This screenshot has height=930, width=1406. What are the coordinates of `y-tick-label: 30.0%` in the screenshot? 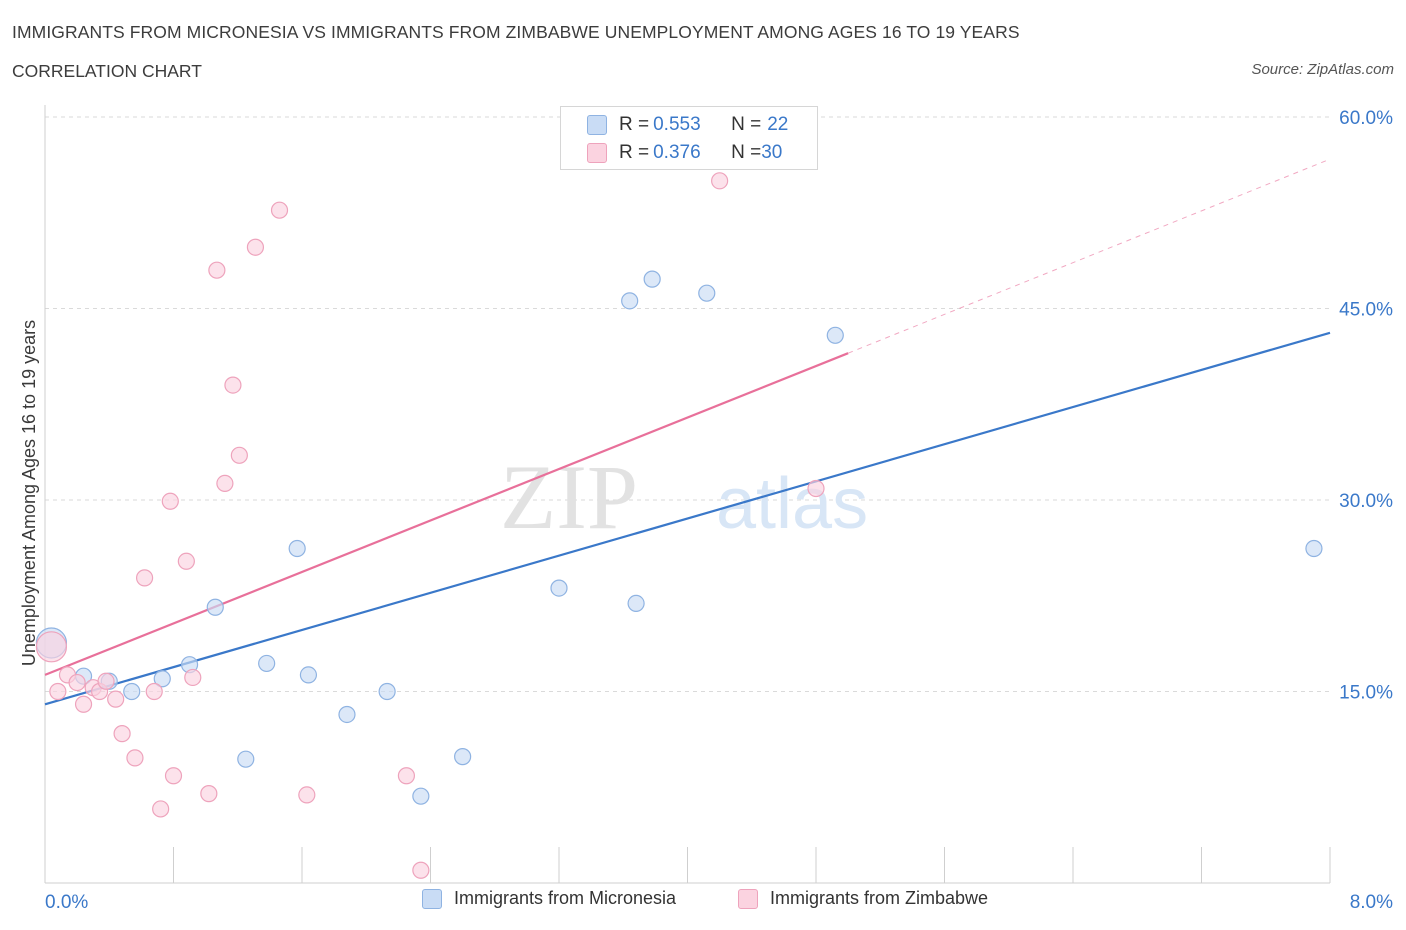 It's located at (1366, 501).